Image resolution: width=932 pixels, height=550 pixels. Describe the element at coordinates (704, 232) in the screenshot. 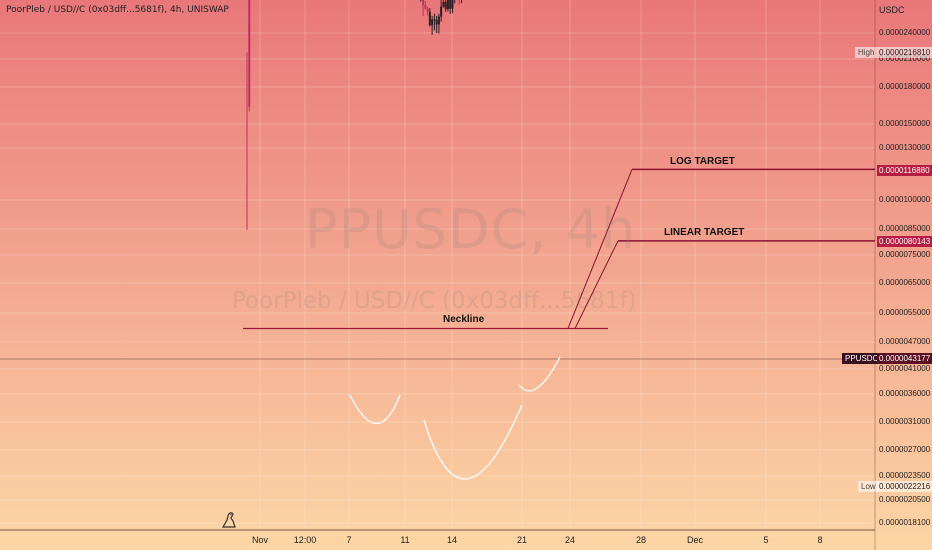

I see `linear-target-label: LINEAR TARGET` at that location.